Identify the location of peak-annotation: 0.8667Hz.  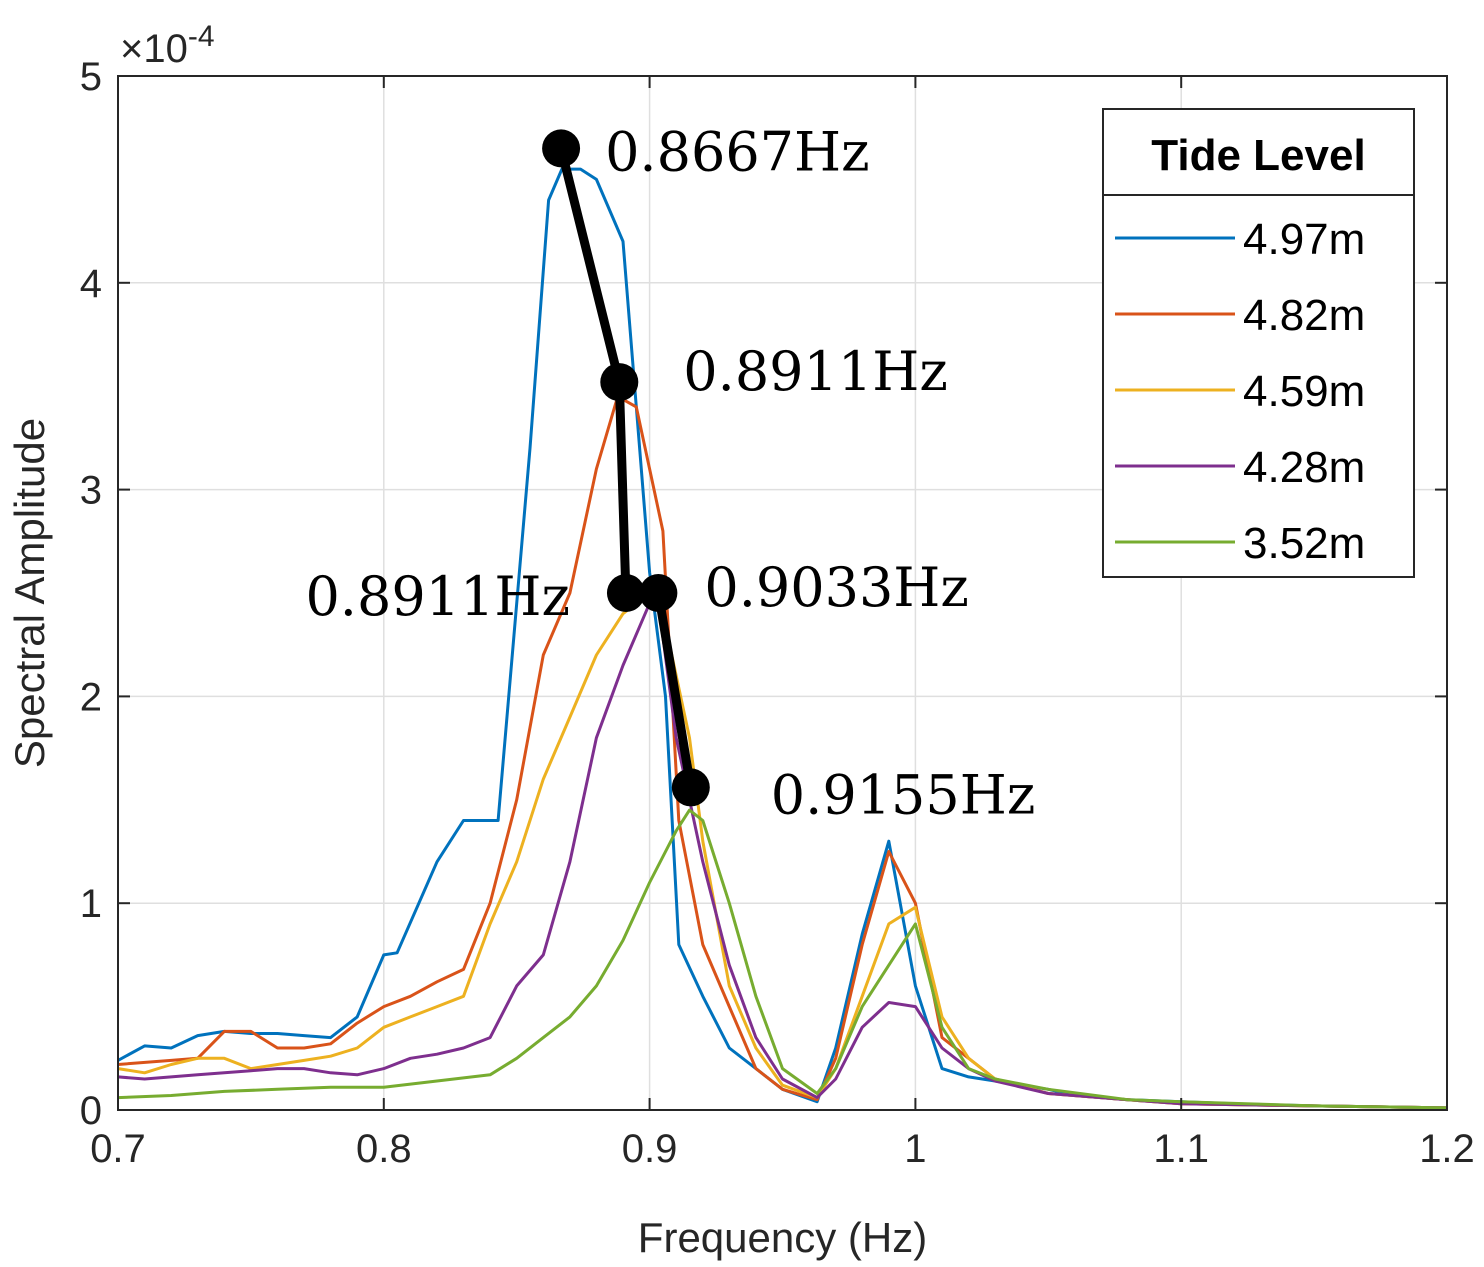
(737, 151).